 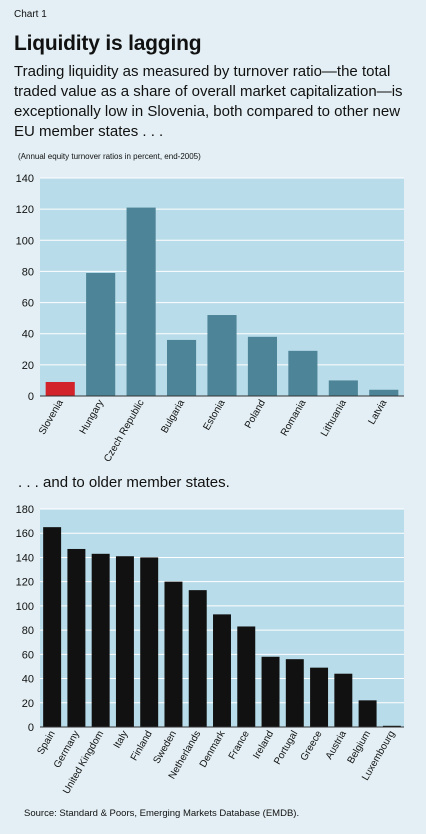 I want to click on x-tick-label: Ireland, so click(x=263, y=745).